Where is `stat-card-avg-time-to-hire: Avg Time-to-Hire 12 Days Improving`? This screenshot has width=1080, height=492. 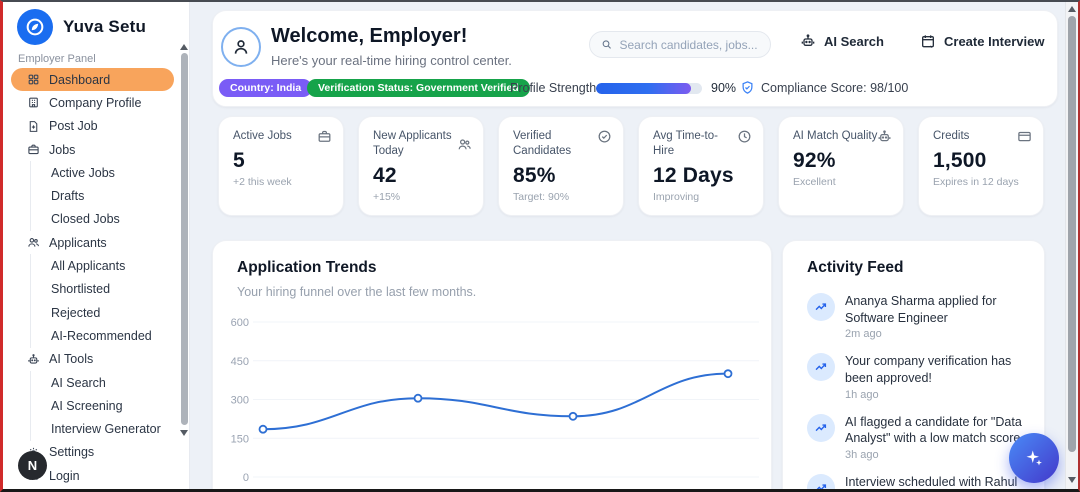 stat-card-avg-time-to-hire: Avg Time-to-Hire 12 Days Improving is located at coordinates (701, 166).